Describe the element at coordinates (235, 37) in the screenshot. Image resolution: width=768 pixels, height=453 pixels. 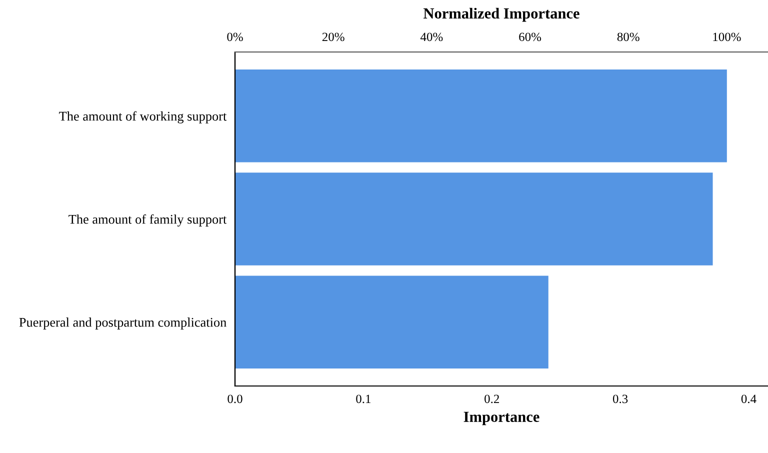
I see `x2-tick-label: 0%` at that location.